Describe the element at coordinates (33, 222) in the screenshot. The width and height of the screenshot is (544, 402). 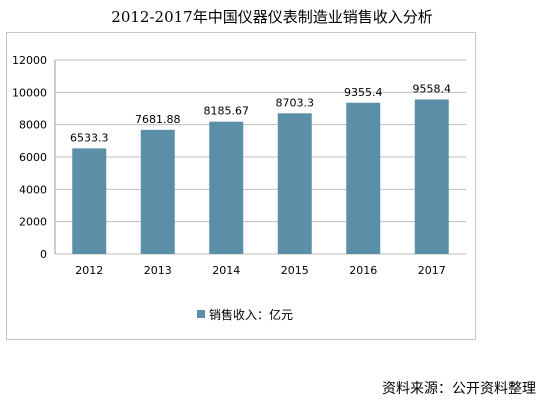
I see `y-tick-label: 2000` at that location.